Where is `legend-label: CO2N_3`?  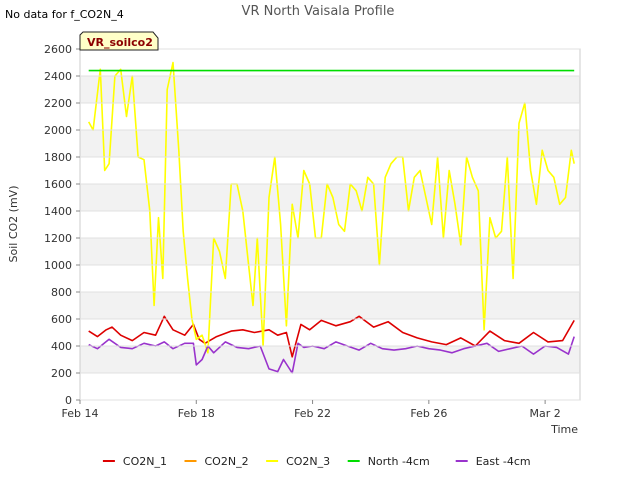
legend-label: CO2N_3 is located at coordinates (308, 461).